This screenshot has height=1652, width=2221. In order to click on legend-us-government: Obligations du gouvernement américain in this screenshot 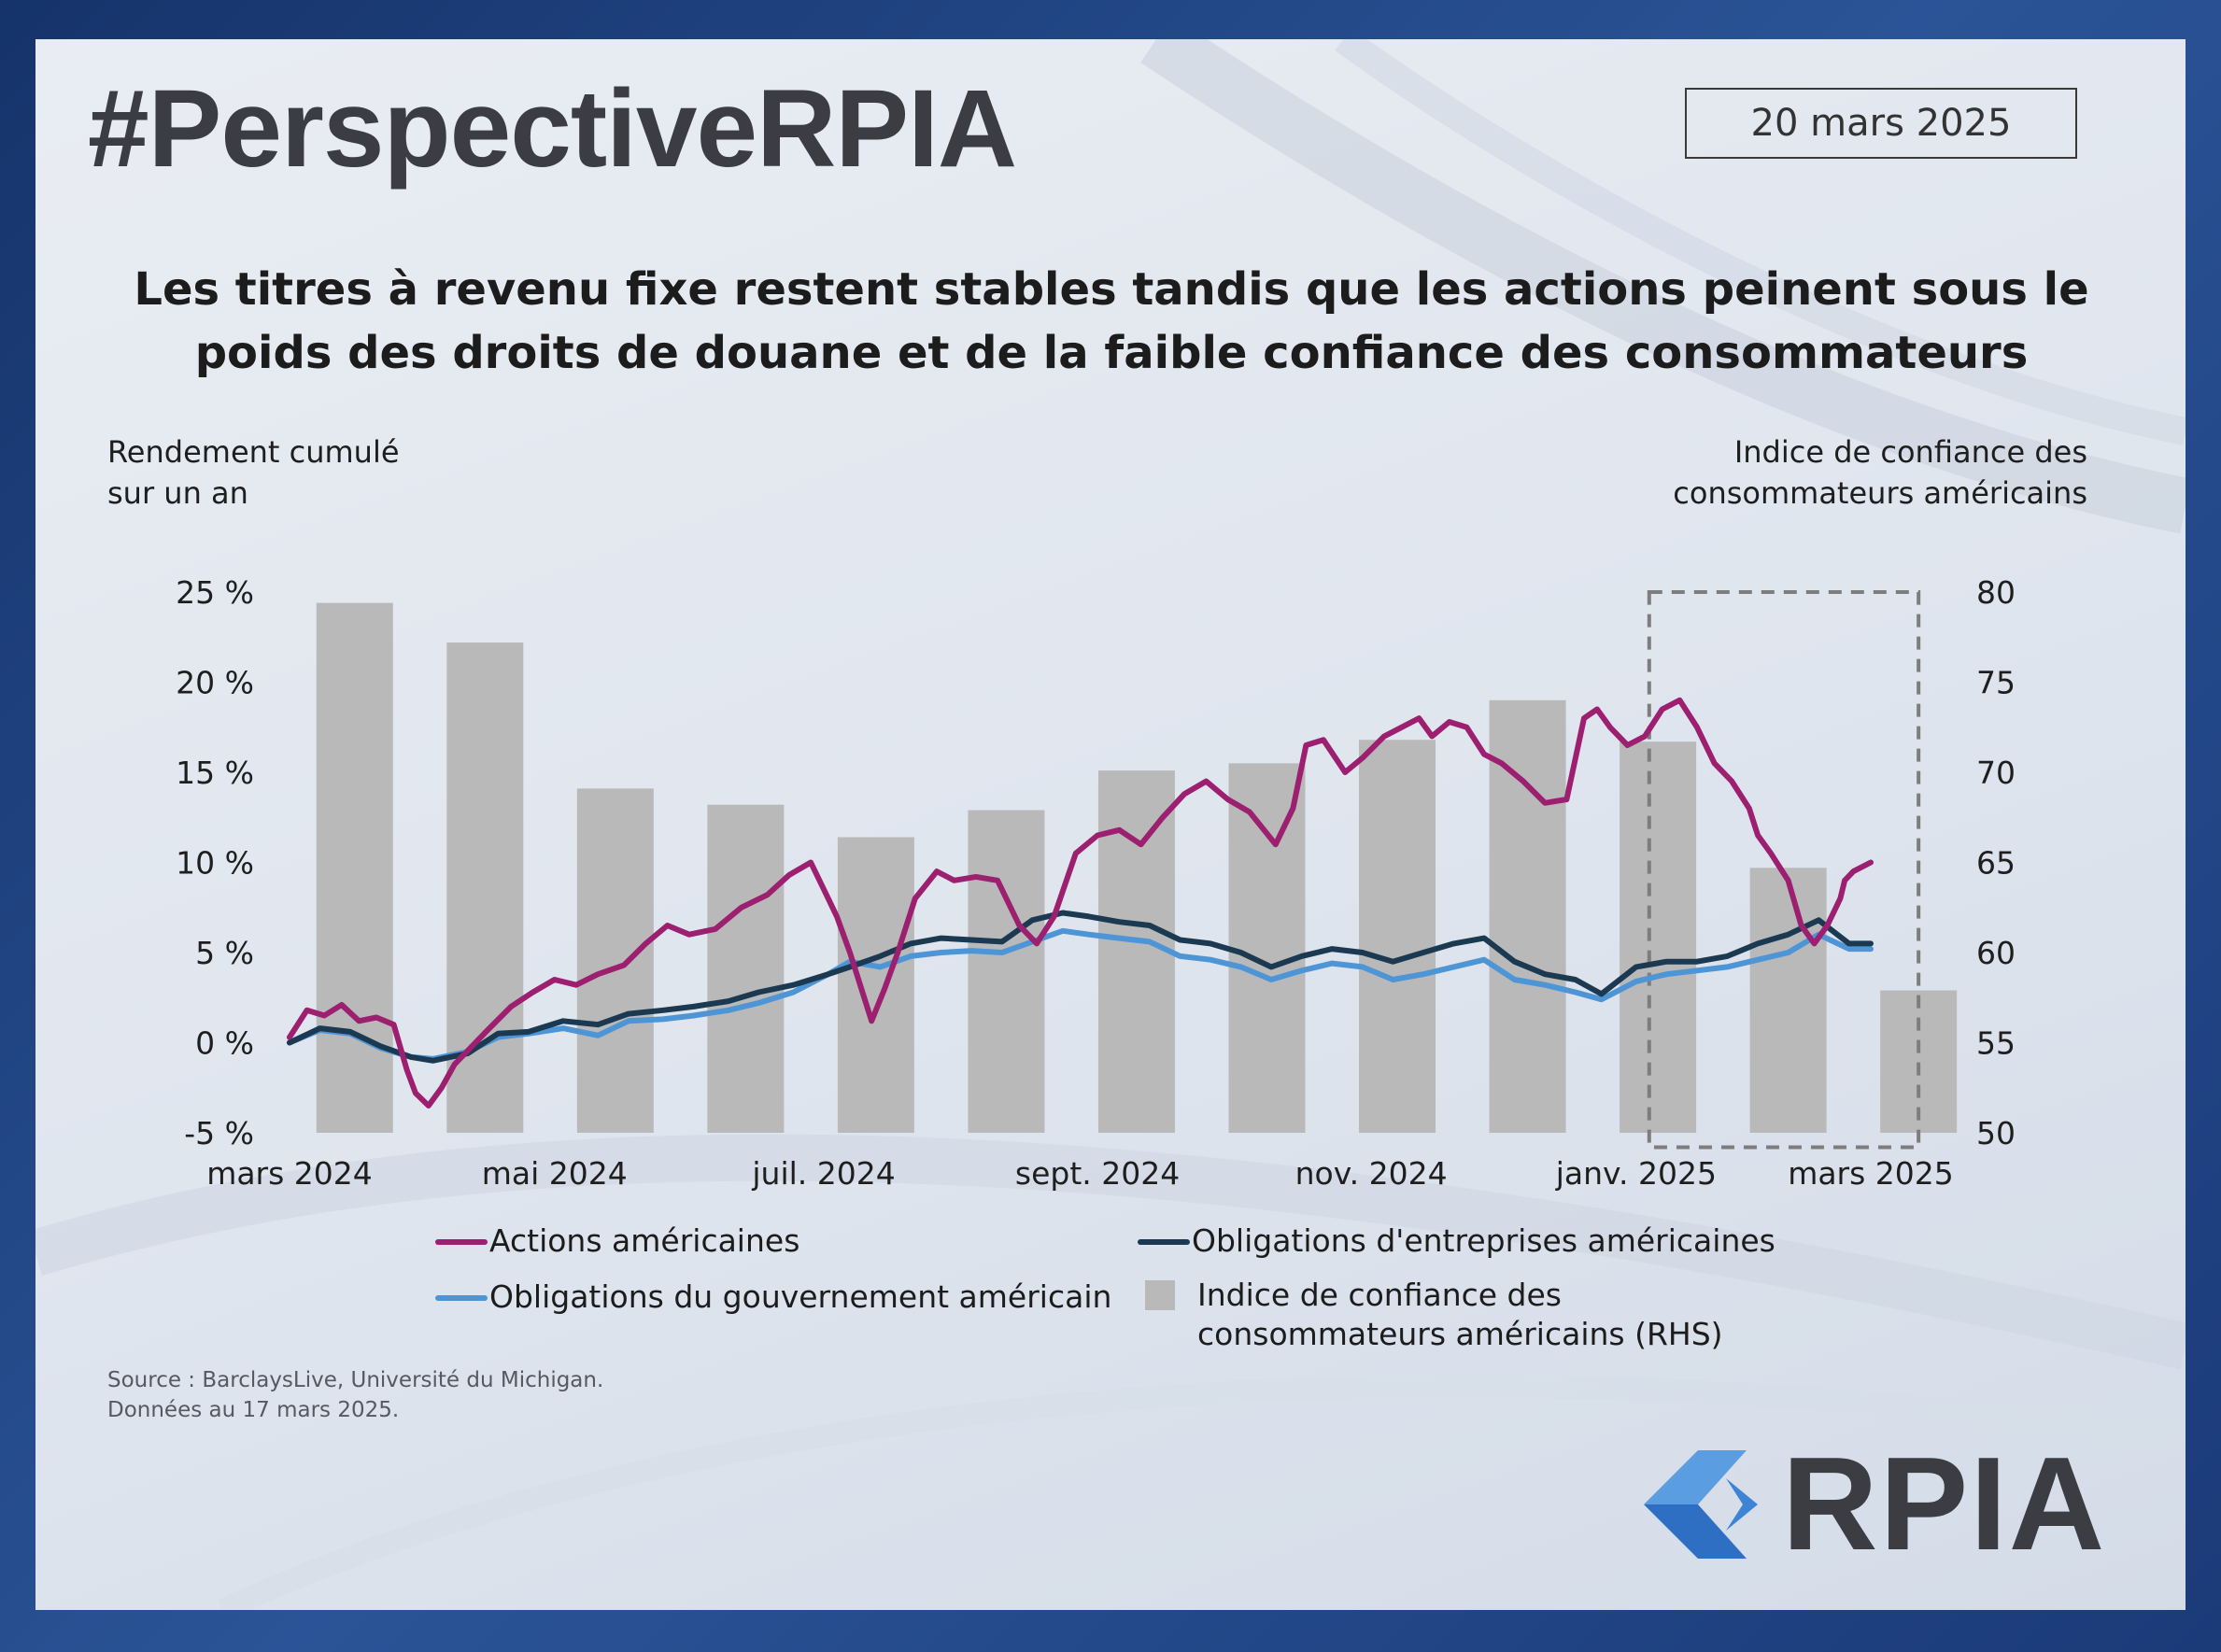, I will do `click(773, 1297)`.